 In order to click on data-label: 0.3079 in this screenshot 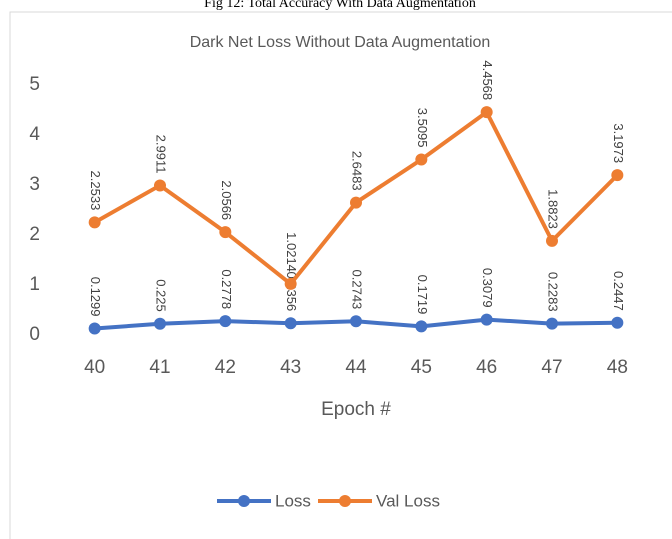, I will do `click(487, 288)`.